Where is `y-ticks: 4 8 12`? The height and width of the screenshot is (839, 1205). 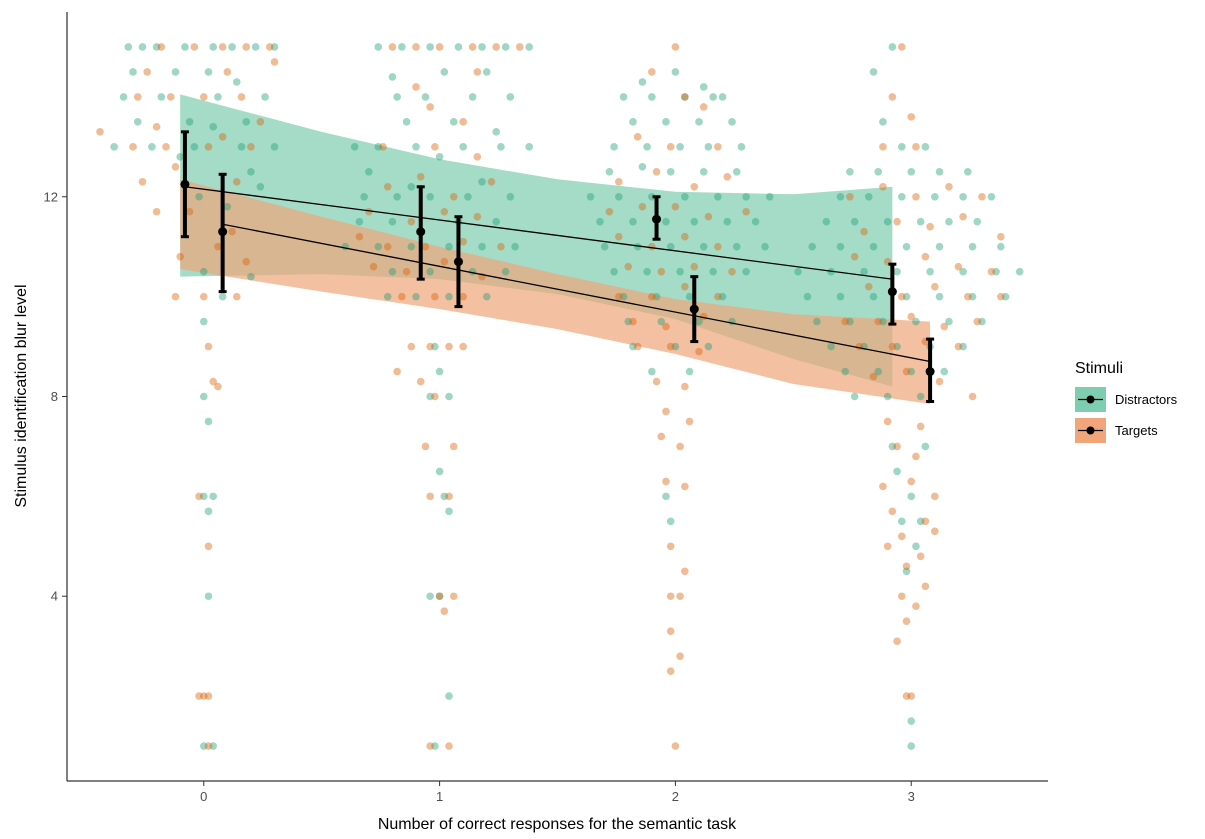 y-ticks: 4 8 12 is located at coordinates (55, 396).